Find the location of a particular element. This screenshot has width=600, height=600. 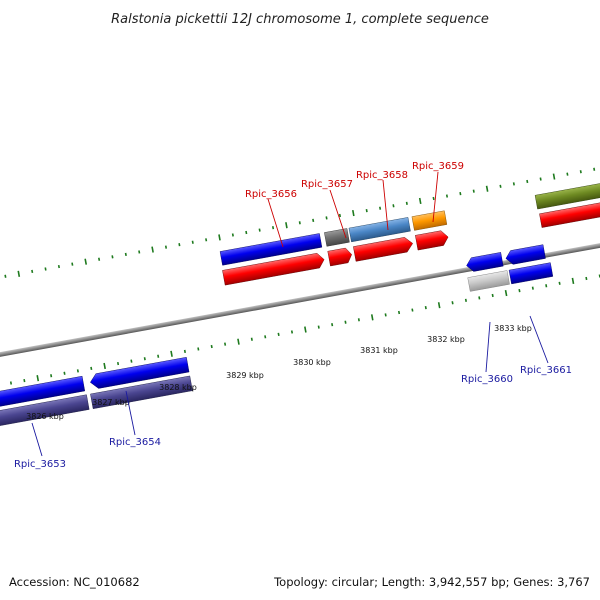

gene-rpic-3659-orange is located at coordinates (429, 220).